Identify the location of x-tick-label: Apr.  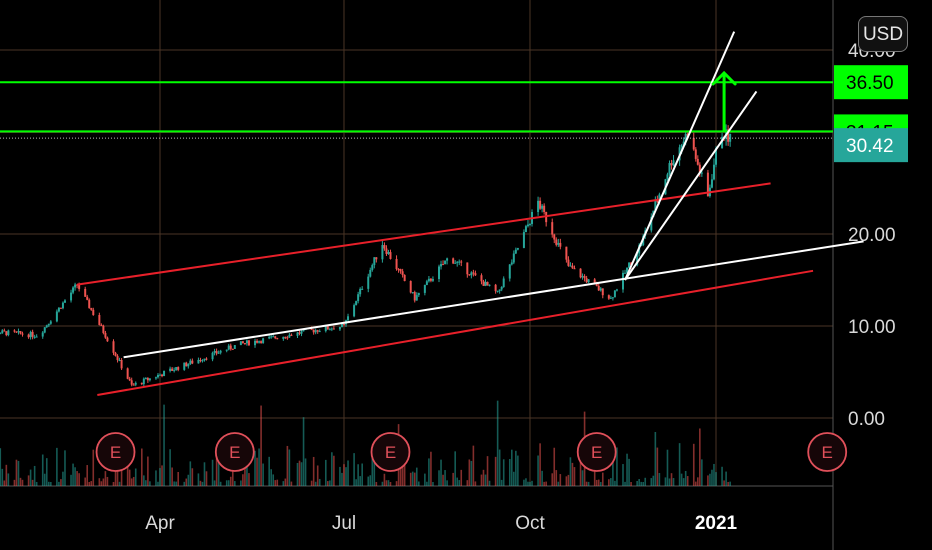
(160, 523).